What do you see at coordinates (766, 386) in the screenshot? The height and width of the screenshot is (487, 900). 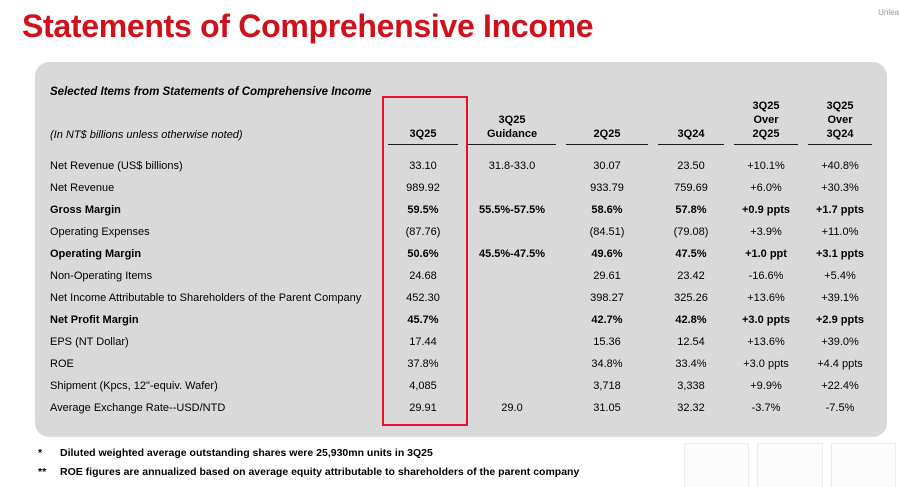 I see `cell-value: +9.9%` at bounding box center [766, 386].